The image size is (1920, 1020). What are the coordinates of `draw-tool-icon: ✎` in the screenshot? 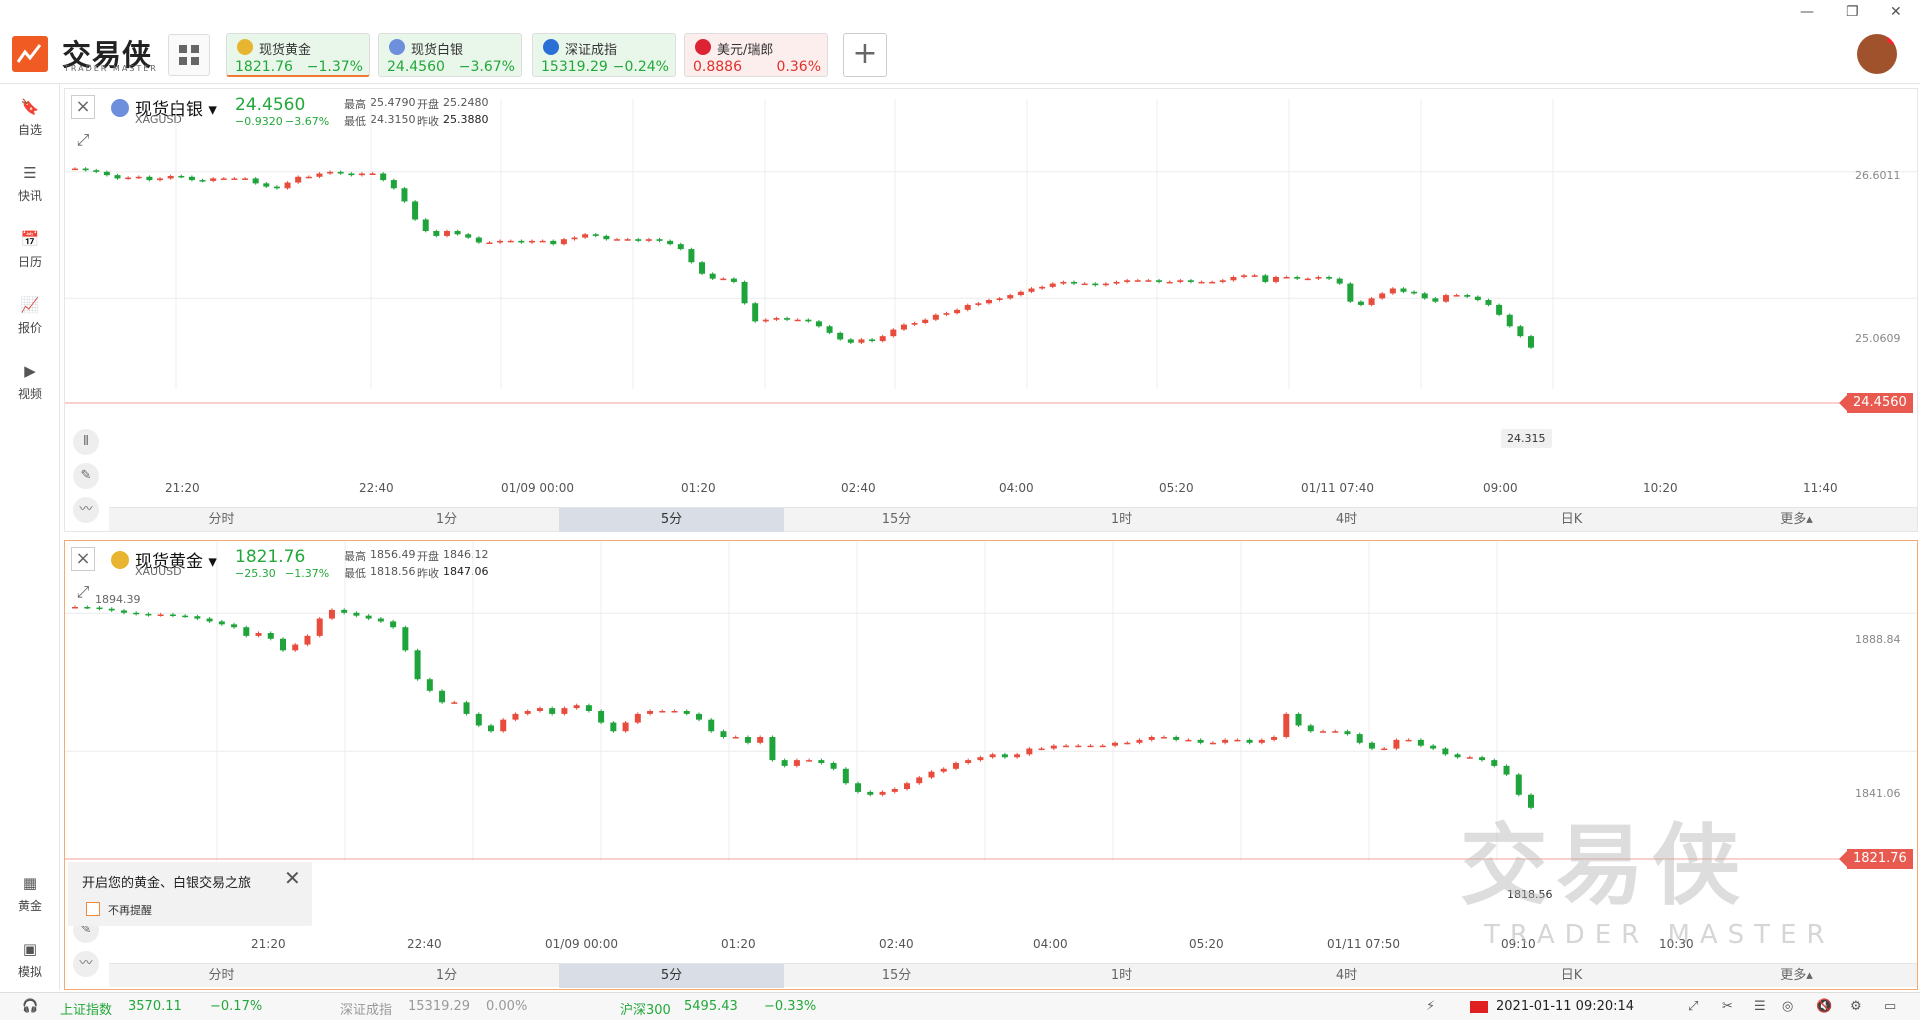 It's located at (86, 476).